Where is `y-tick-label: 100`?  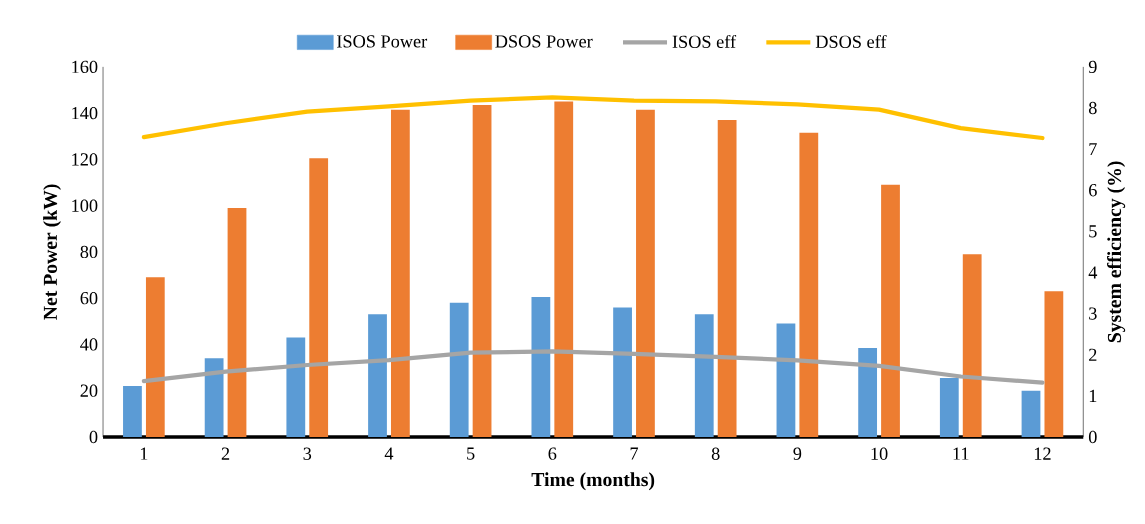
y-tick-label: 100 is located at coordinates (85, 205).